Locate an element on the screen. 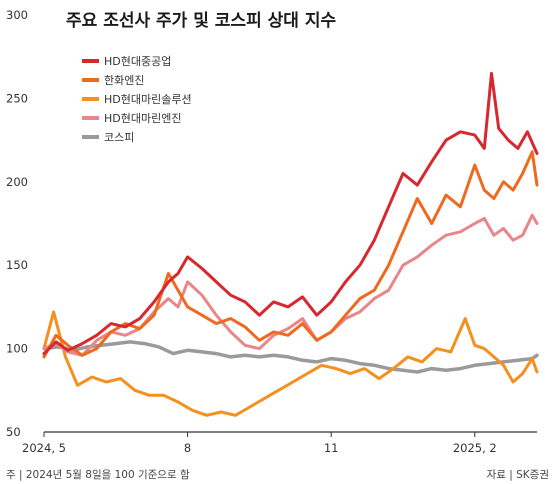 This screenshot has width=555, height=484. x-tick-label: 2024, 5 is located at coordinates (44, 448).